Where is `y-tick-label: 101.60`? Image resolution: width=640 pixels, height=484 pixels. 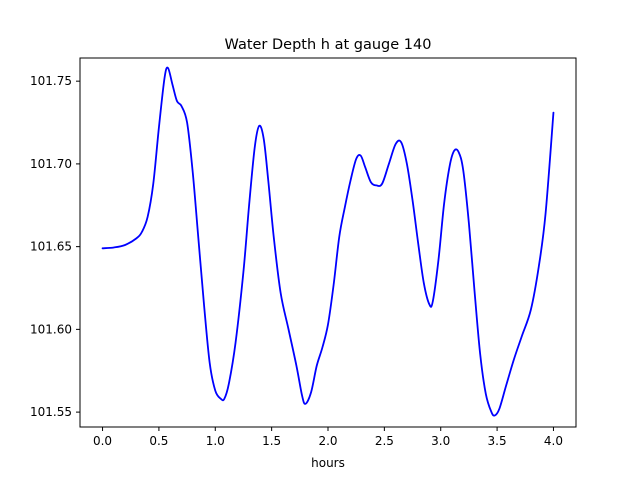 y-tick-label: 101.60 is located at coordinates (51, 329).